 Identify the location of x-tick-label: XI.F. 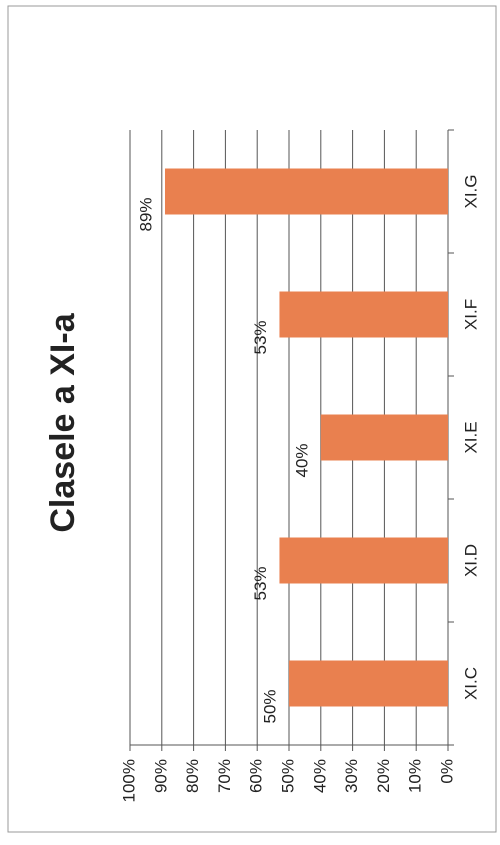
(470, 314).